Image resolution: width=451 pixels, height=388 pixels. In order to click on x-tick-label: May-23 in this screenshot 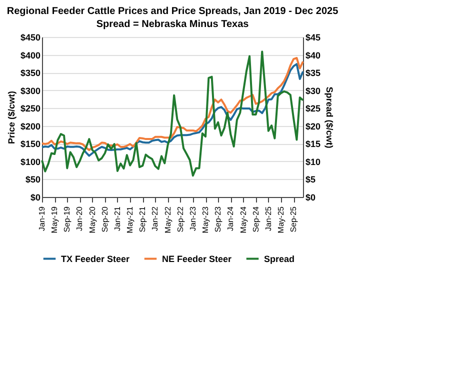, I will do `click(205, 220)`.